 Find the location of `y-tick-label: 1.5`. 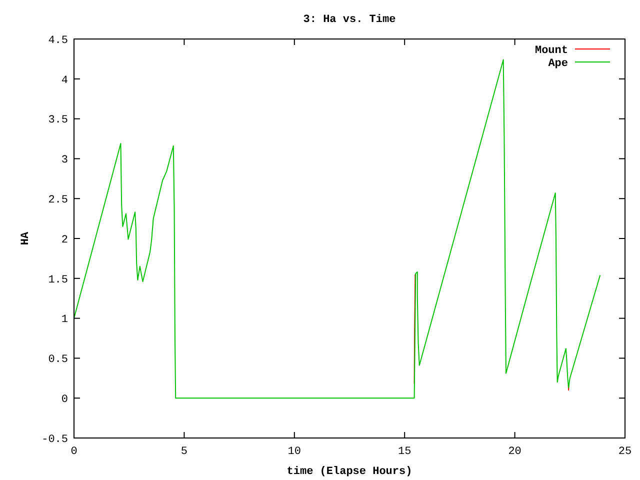

y-tick-label: 1.5 is located at coordinates (58, 280).